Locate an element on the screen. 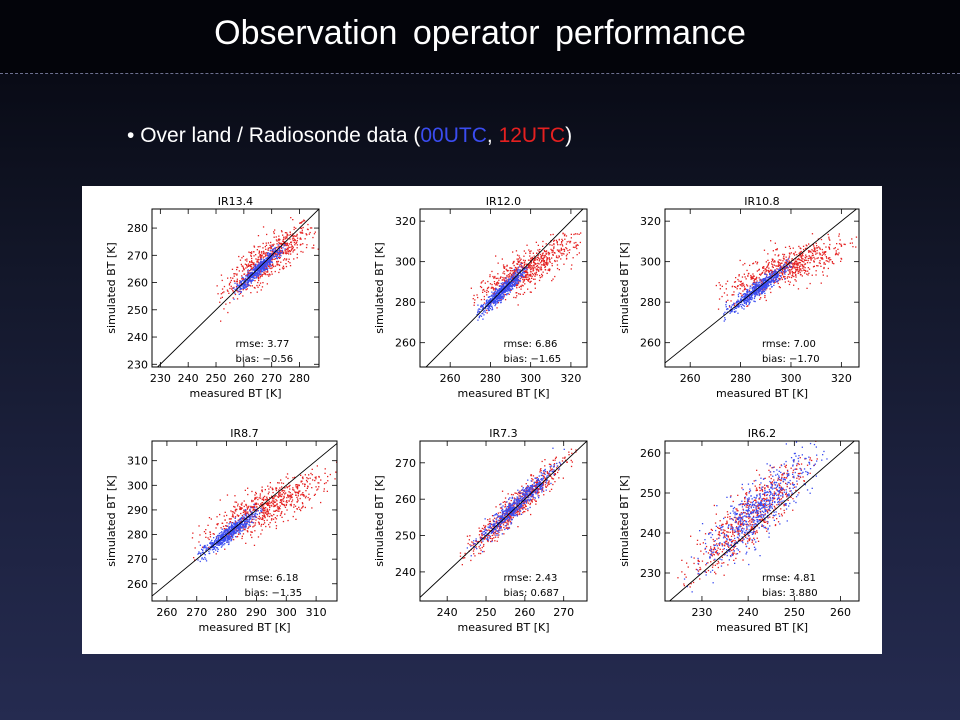 Image resolution: width=960 pixels, height=720 pixels. scatter-points is located at coordinates (264, 512).